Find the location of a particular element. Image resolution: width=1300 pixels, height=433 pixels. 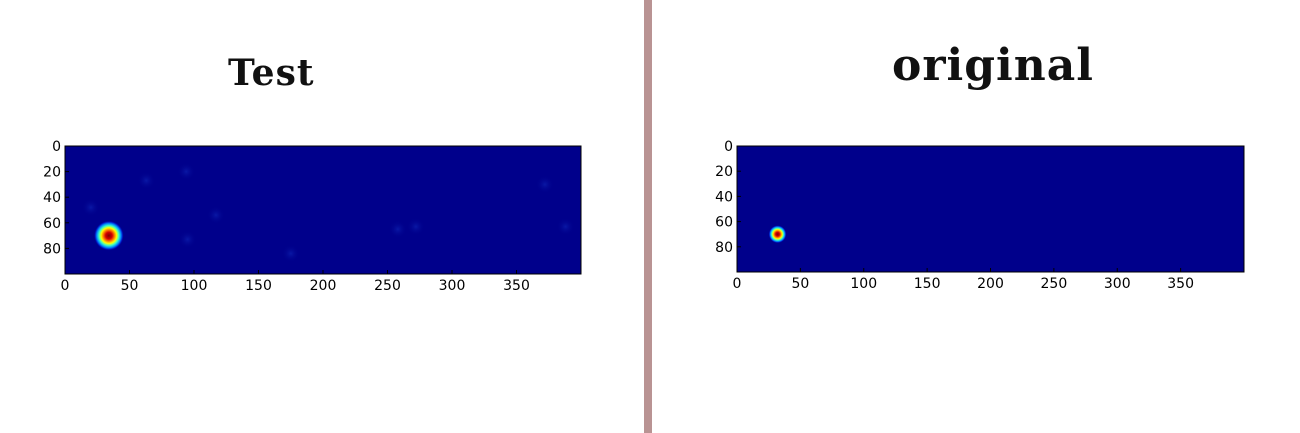

chart-title-test: Test is located at coordinates (271, 73).